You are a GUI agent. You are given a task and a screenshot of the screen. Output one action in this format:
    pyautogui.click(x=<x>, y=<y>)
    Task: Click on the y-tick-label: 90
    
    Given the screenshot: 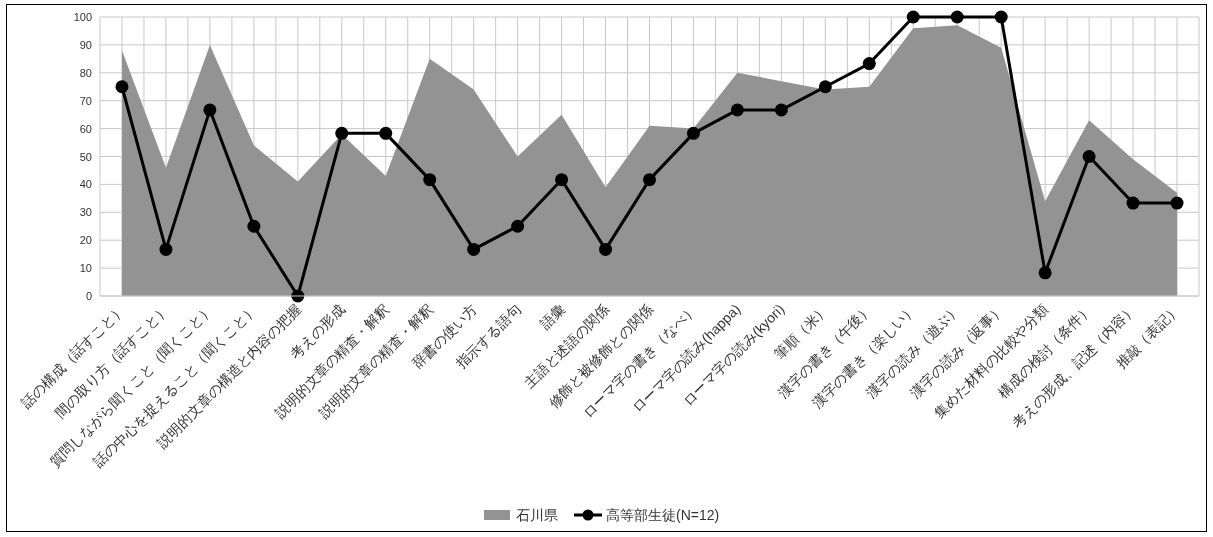 What is the action you would take?
    pyautogui.click(x=85, y=44)
    